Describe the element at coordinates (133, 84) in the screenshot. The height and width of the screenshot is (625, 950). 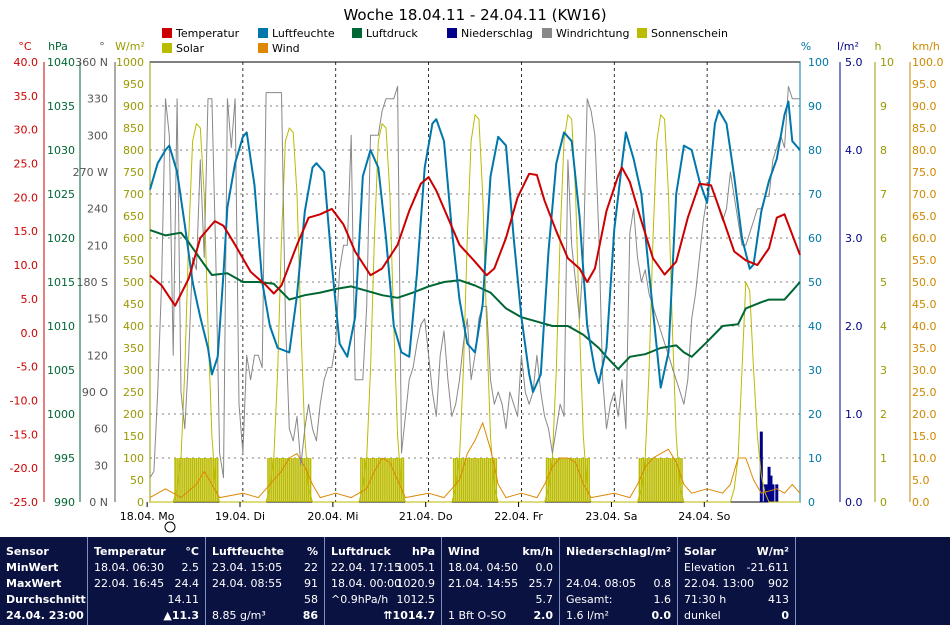
I see `solar-axis-tick: 950` at that location.